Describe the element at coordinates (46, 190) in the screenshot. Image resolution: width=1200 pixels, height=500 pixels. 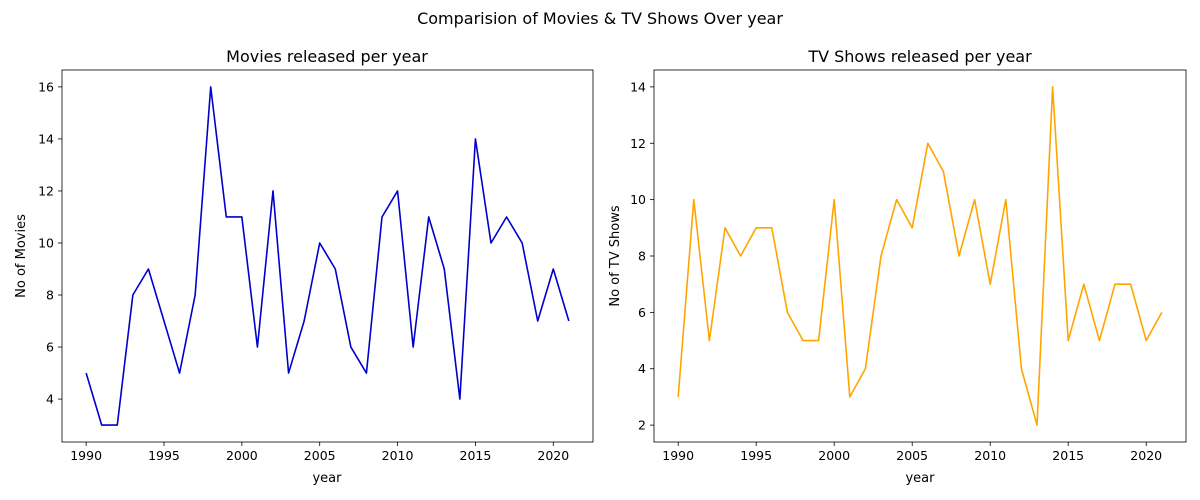
I see `movies-y-tick-label: 12` at that location.